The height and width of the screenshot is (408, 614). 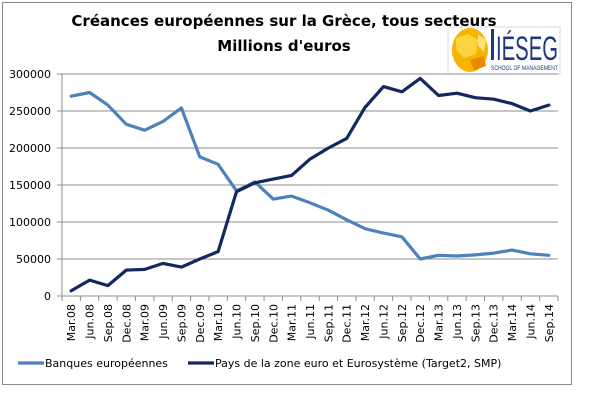 What do you see at coordinates (145, 322) in the screenshot?
I see `x-tick-label: Mar.09` at bounding box center [145, 322].